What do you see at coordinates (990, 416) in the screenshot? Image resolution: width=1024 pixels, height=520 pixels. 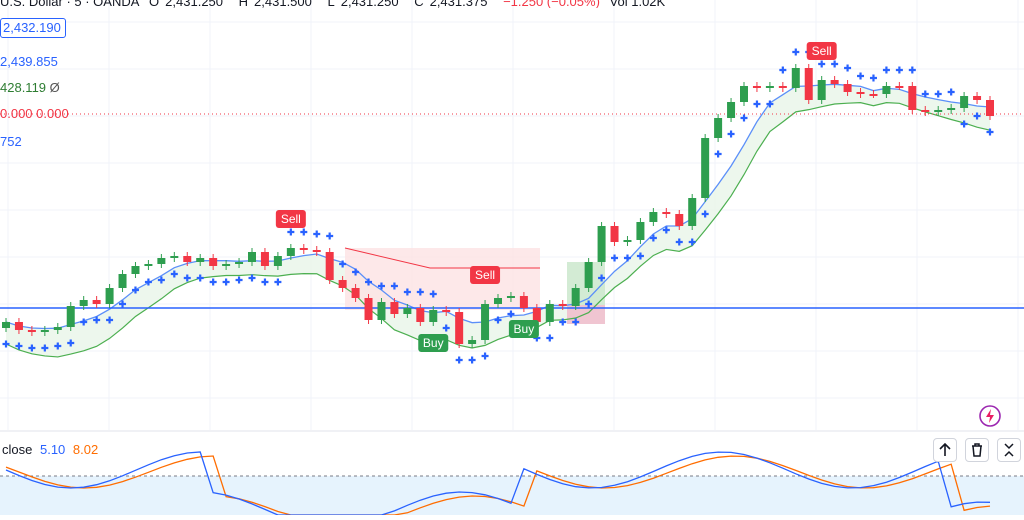 I see `lightning-icon` at bounding box center [990, 416].